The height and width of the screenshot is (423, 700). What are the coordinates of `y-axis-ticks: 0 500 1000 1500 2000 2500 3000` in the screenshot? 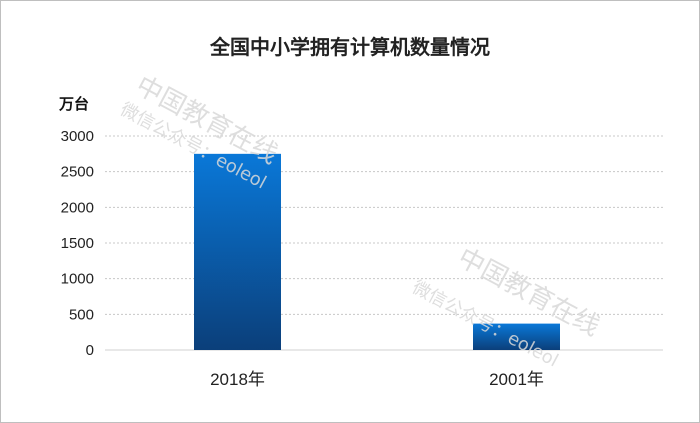 It's located at (77, 243).